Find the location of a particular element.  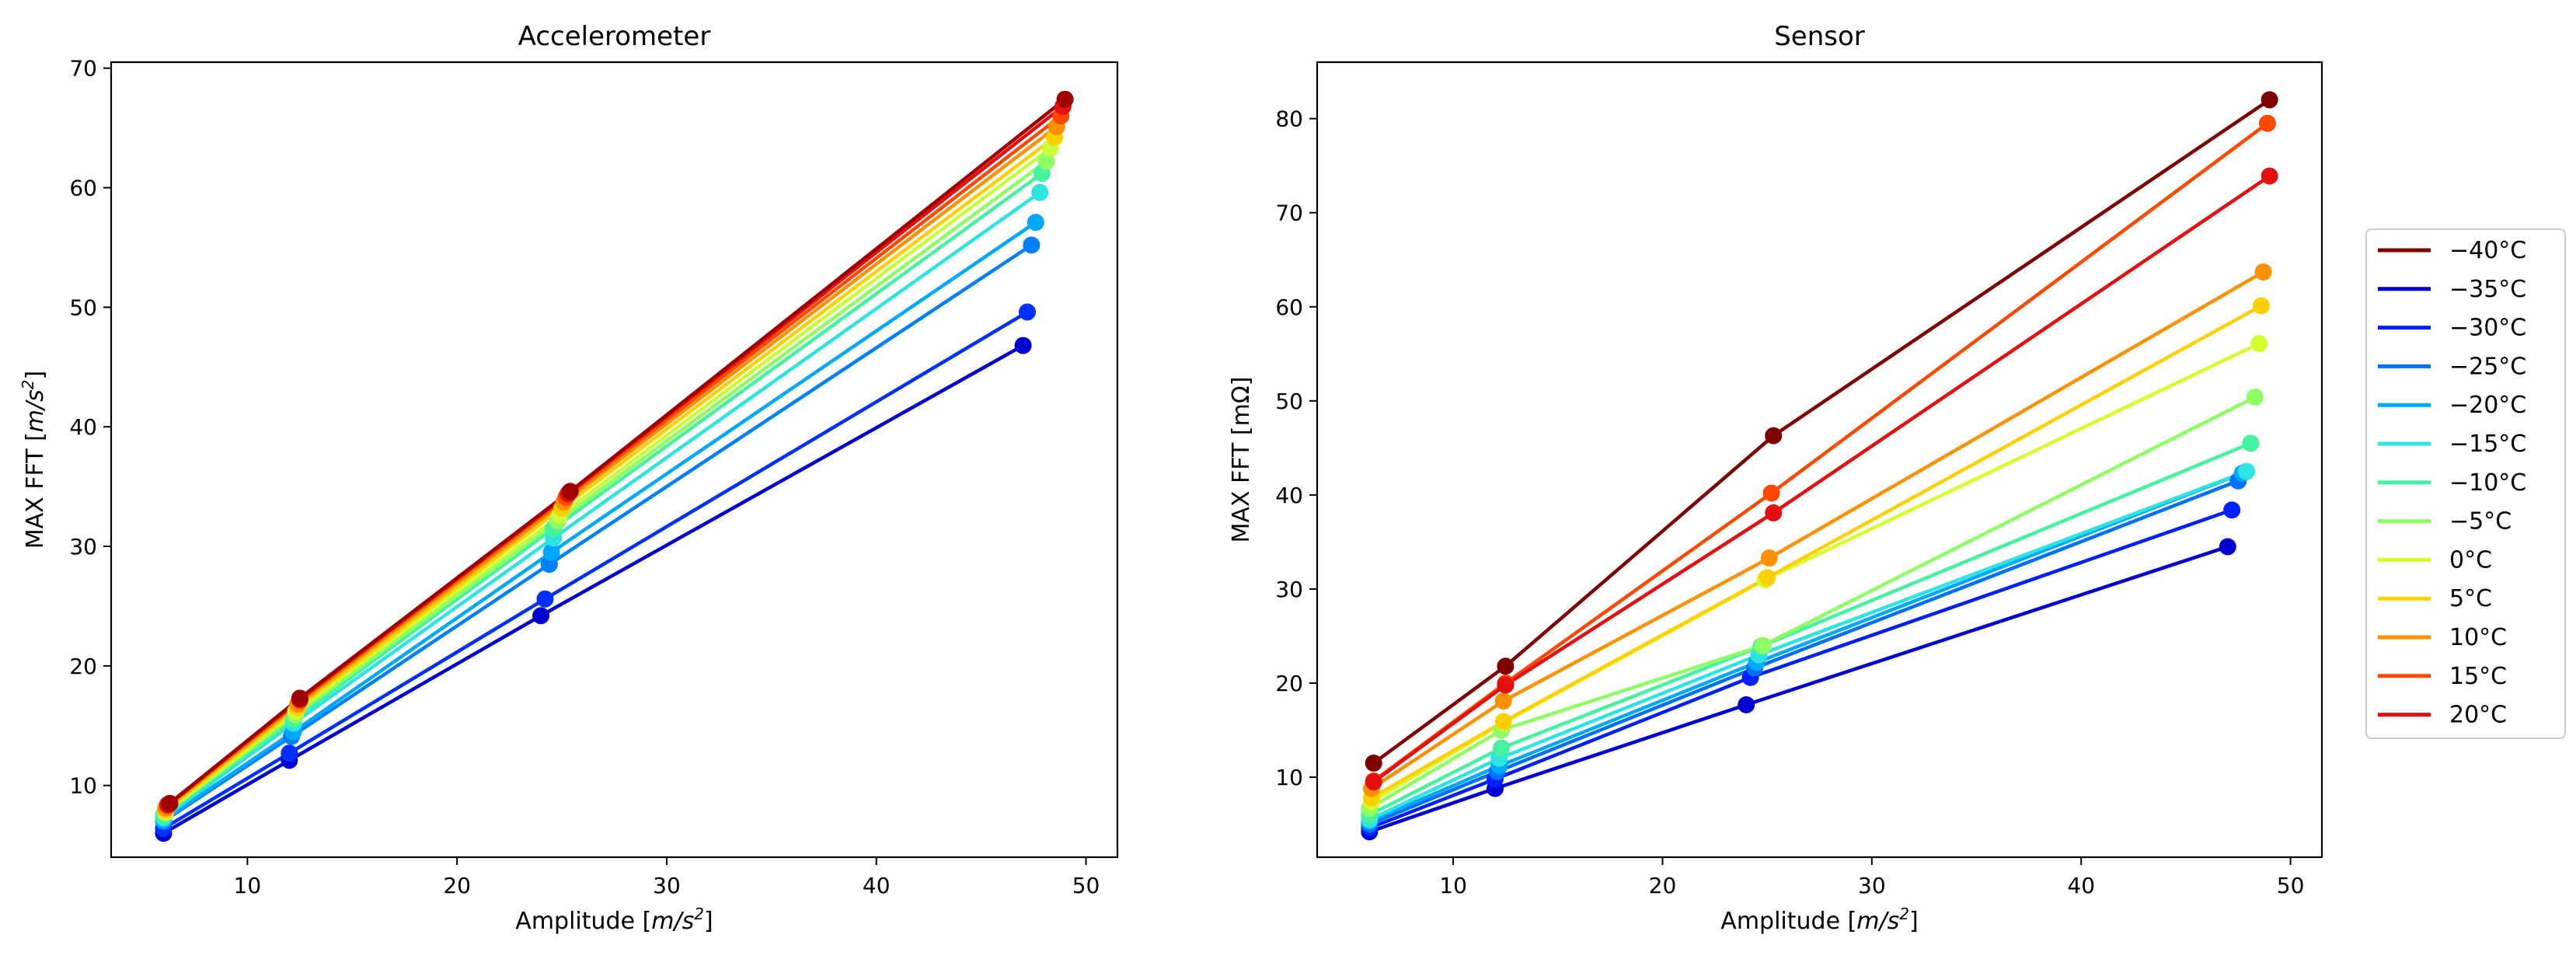

y-tick-label: 80 is located at coordinates (1289, 119).